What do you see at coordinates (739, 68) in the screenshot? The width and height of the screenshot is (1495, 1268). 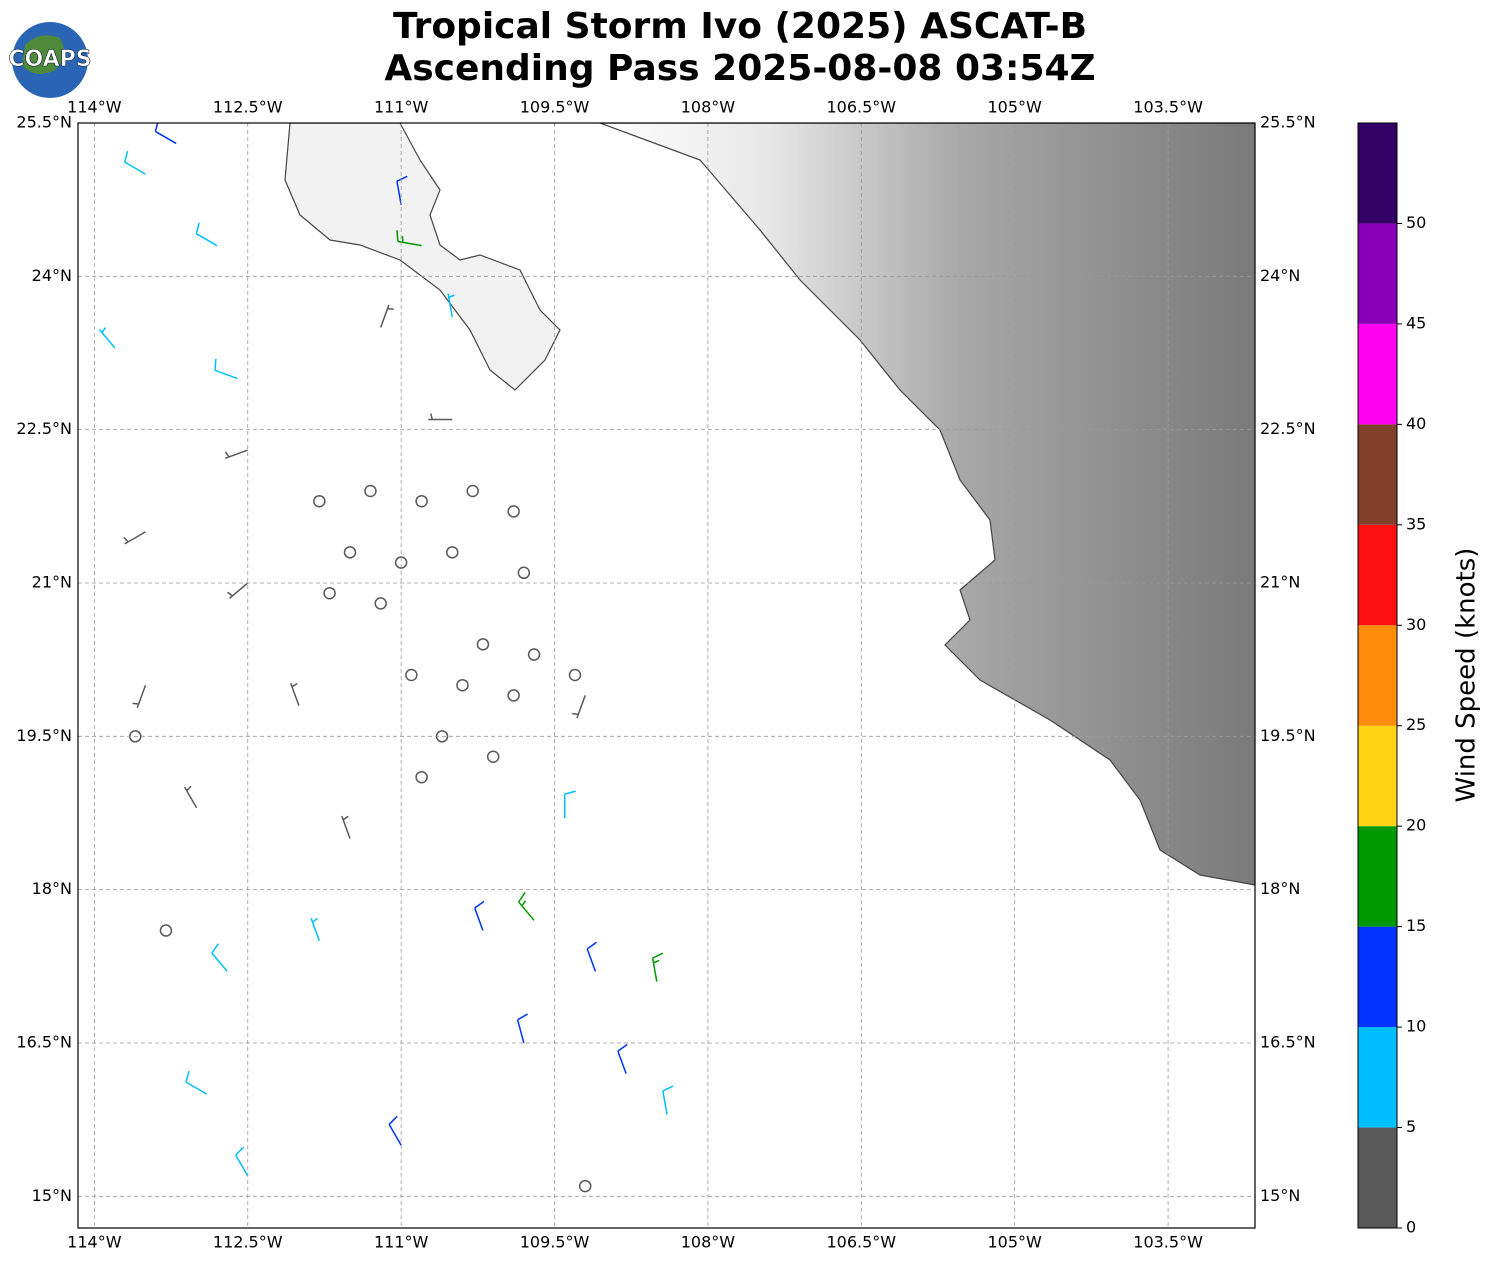 I see `subtitle: Ascending Pass 2025-08-08 03:54Z` at bounding box center [739, 68].